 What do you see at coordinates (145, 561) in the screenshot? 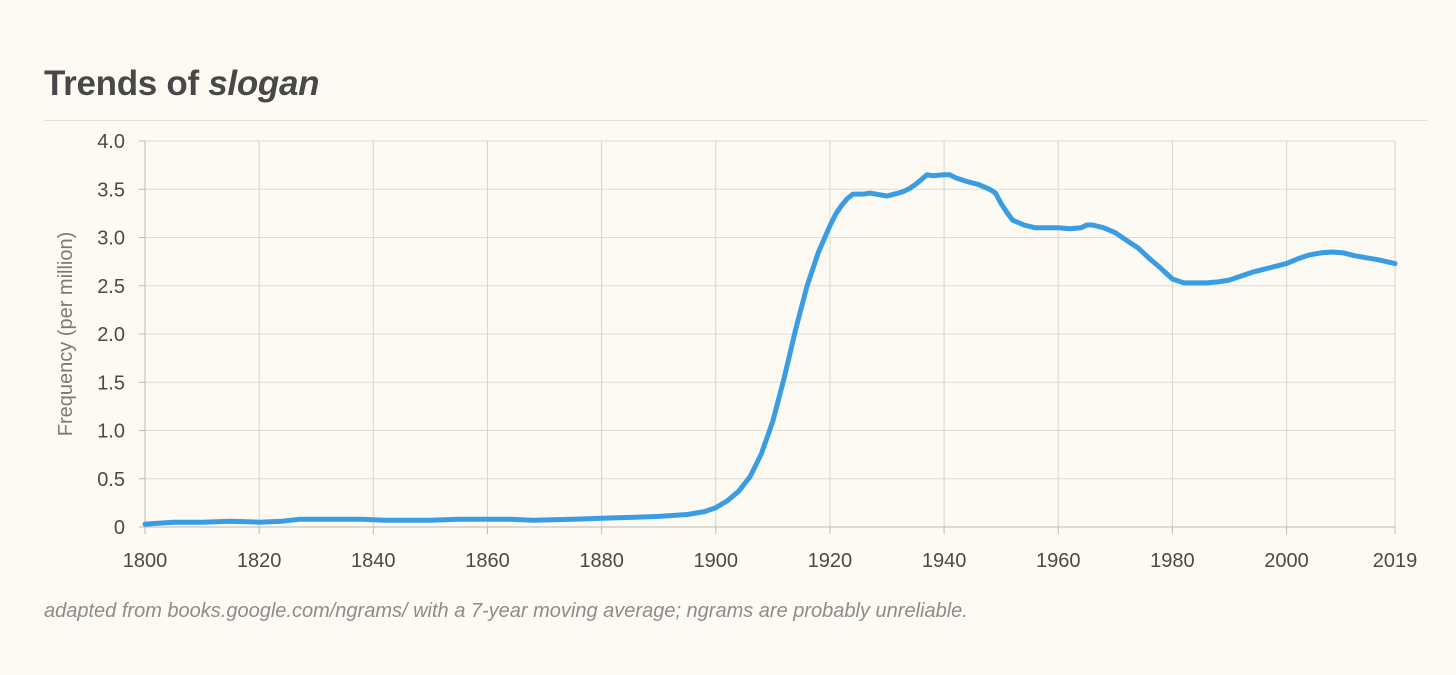
I see `x-tick-label: 1800` at bounding box center [145, 561].